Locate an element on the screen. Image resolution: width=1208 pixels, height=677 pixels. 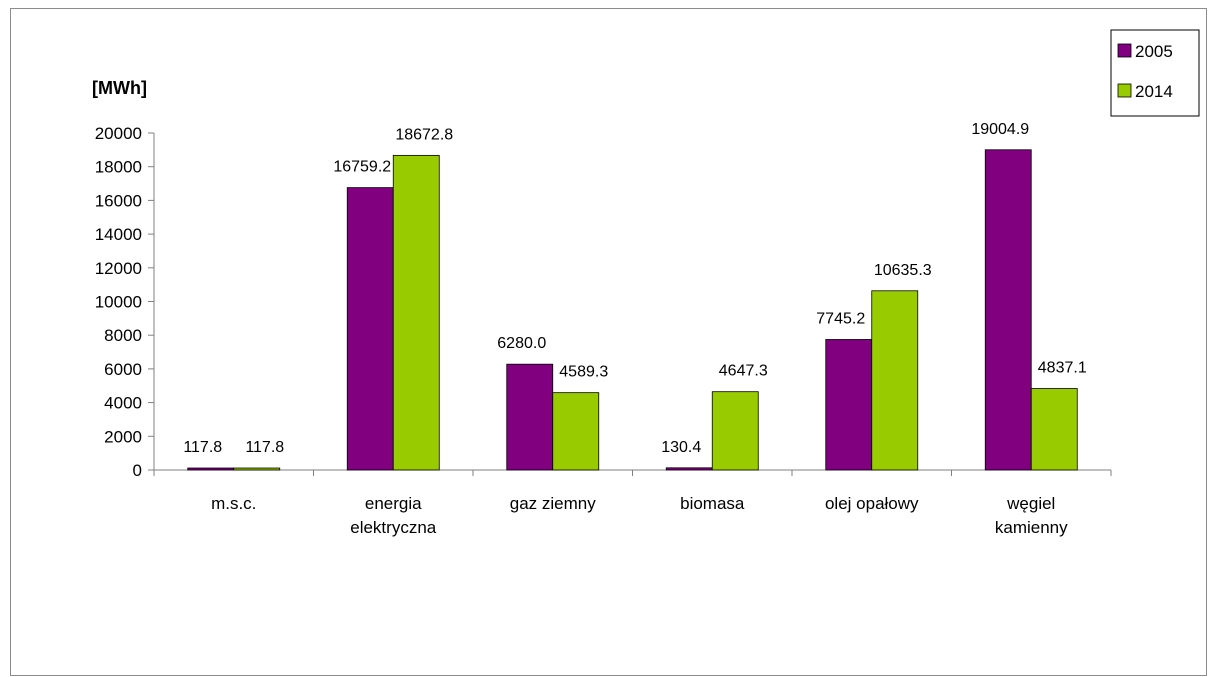
y-tick-label: 6000 is located at coordinates (123, 369).